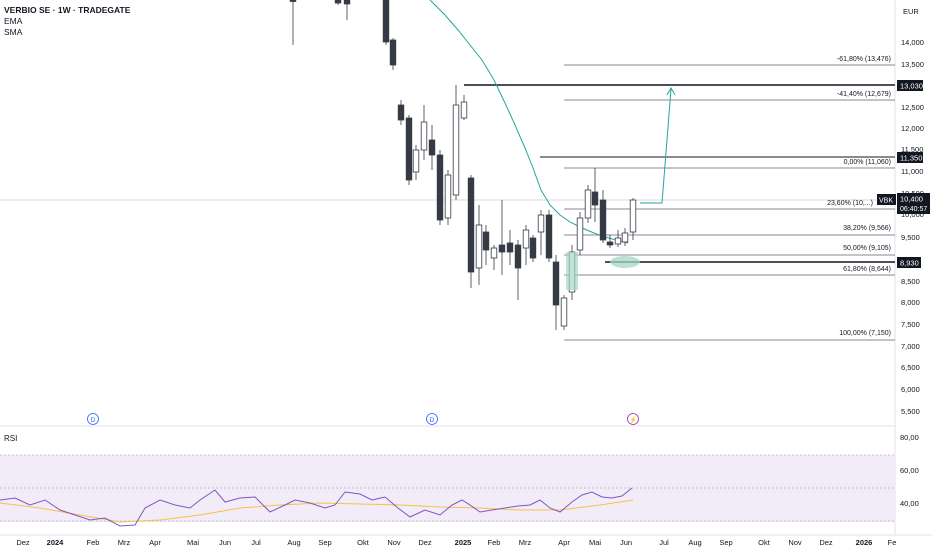 This screenshot has width=932, height=550. Describe the element at coordinates (912, 64) in the screenshot. I see `price-tick: 13,500` at that location.